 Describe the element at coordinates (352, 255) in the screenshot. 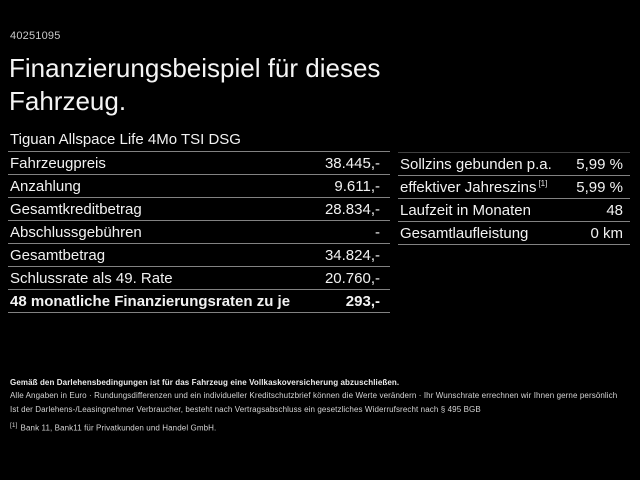

I see `row-value: 34.824,-` at that location.